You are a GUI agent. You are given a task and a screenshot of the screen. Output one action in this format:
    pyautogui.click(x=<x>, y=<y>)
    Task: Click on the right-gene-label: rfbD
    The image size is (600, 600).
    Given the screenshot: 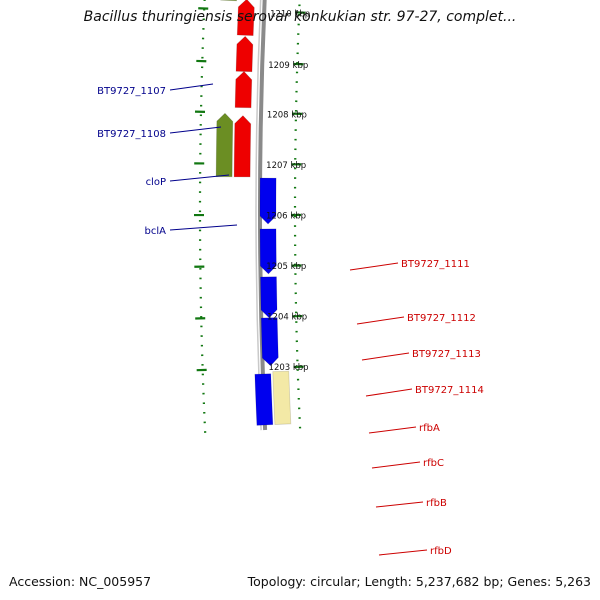 What is the action you would take?
    pyautogui.click(x=441, y=551)
    